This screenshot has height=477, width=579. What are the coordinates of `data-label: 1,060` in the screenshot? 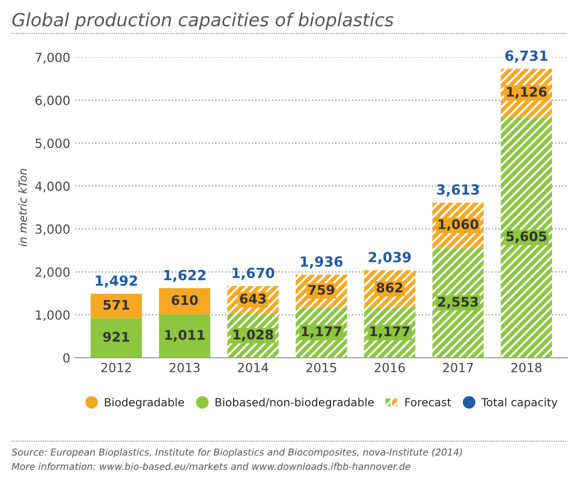 It's located at (458, 225).